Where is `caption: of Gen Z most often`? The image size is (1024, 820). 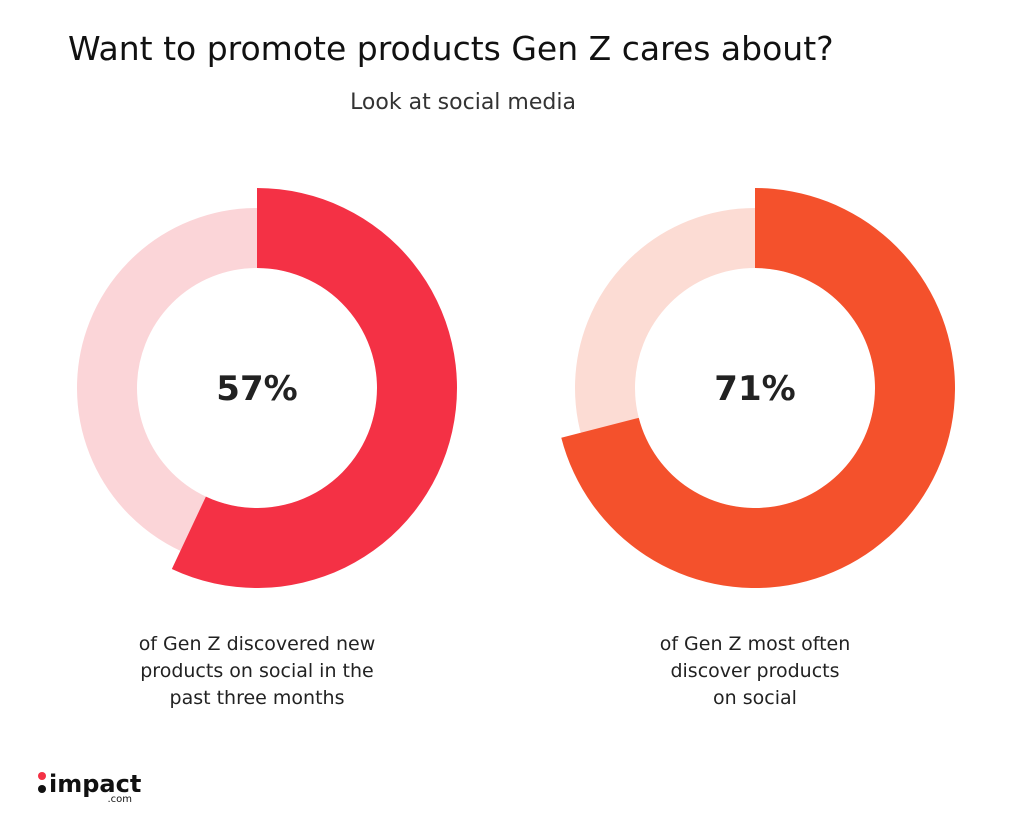 caption: of Gen Z most often is located at coordinates (755, 644).